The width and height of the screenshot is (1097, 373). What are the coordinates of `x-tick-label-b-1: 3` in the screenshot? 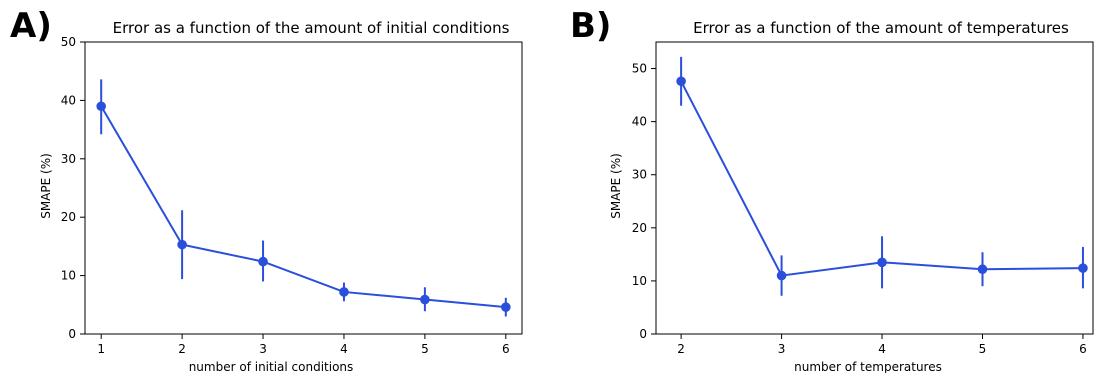 It's located at (782, 349).